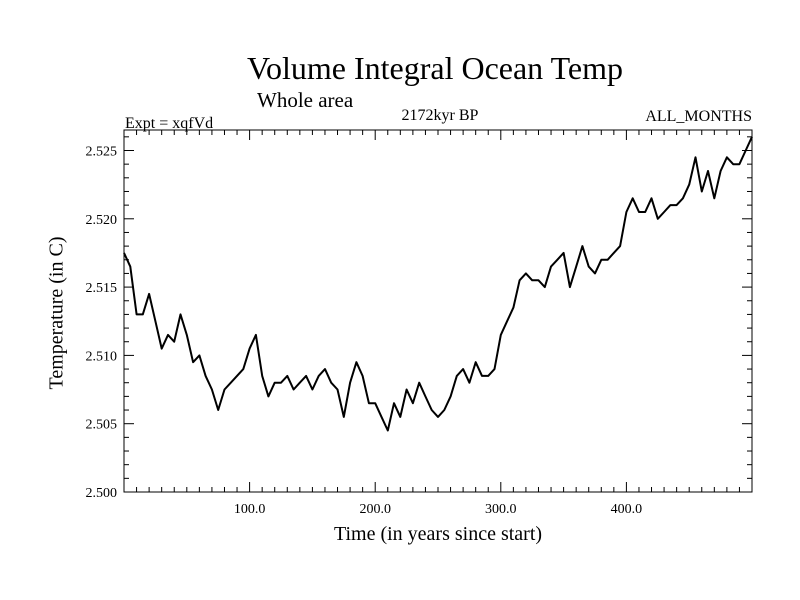  I want to click on x-tick-label: 300.0, so click(501, 509).